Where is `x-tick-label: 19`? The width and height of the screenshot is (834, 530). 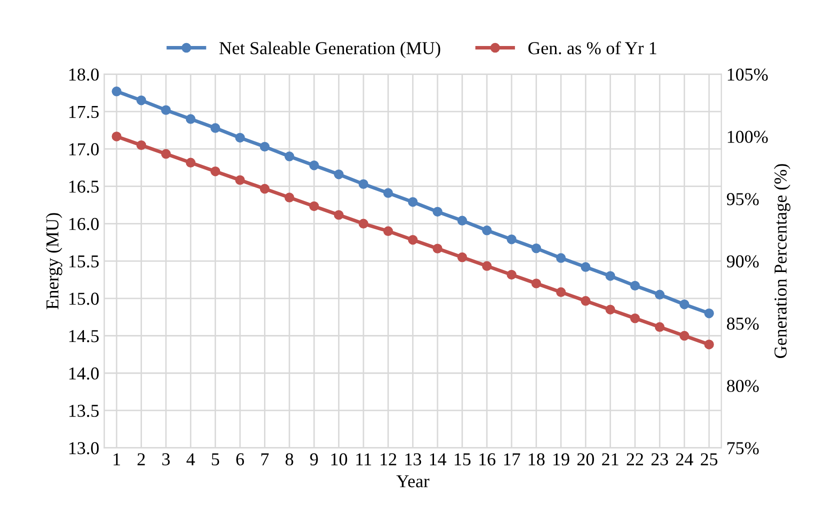
x-tick-label: 19 is located at coordinates (562, 459).